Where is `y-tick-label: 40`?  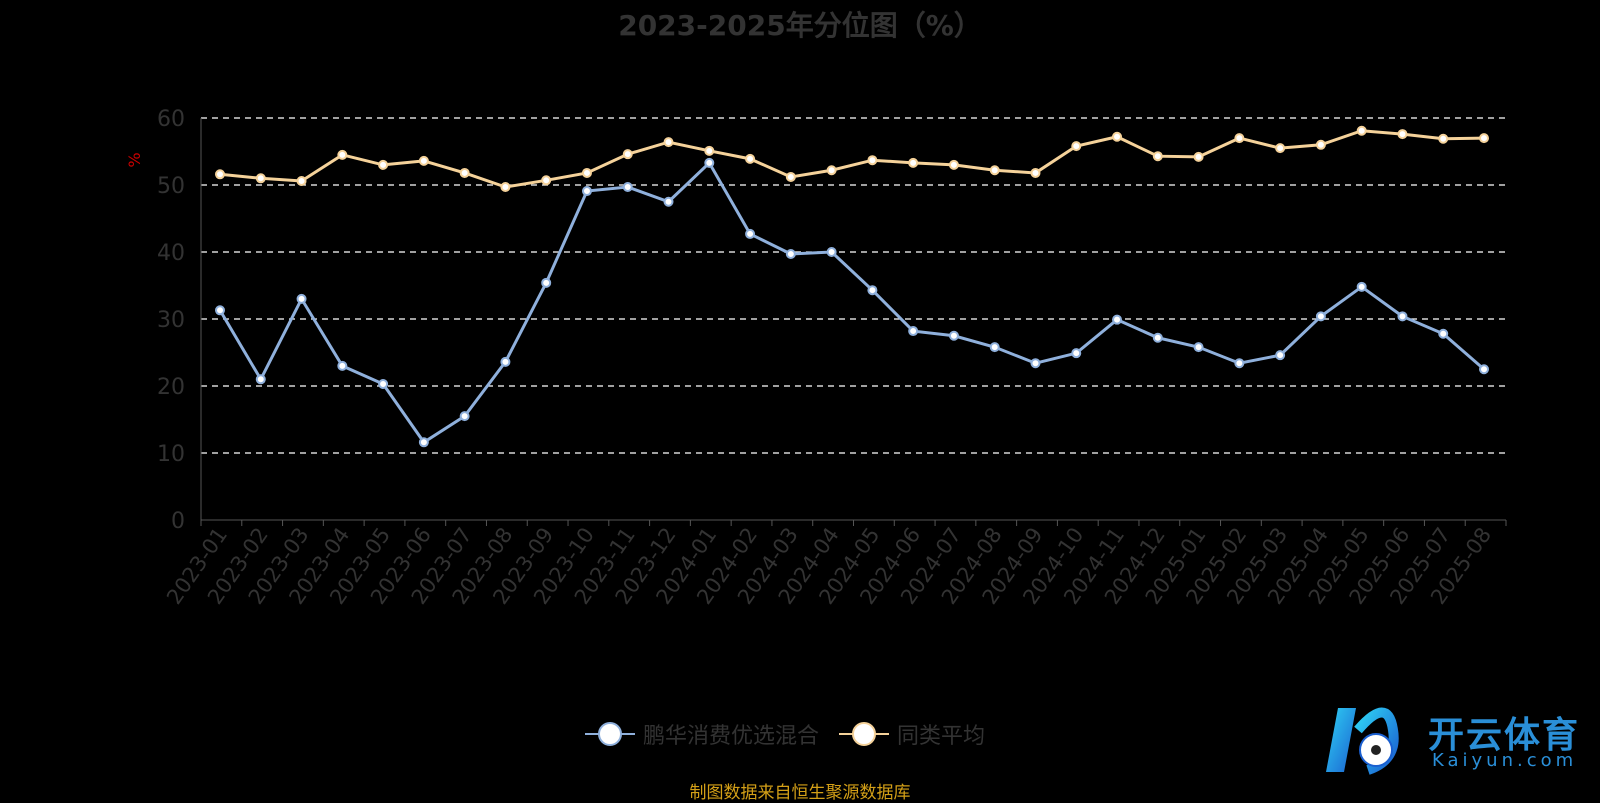
y-tick-label: 40 is located at coordinates (171, 253).